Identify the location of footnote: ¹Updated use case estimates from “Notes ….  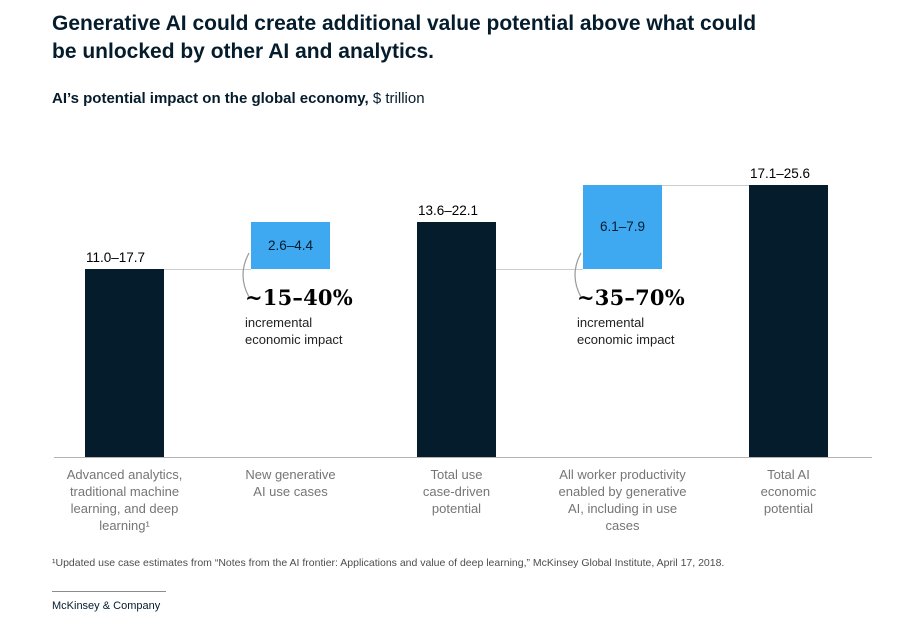
(388, 563).